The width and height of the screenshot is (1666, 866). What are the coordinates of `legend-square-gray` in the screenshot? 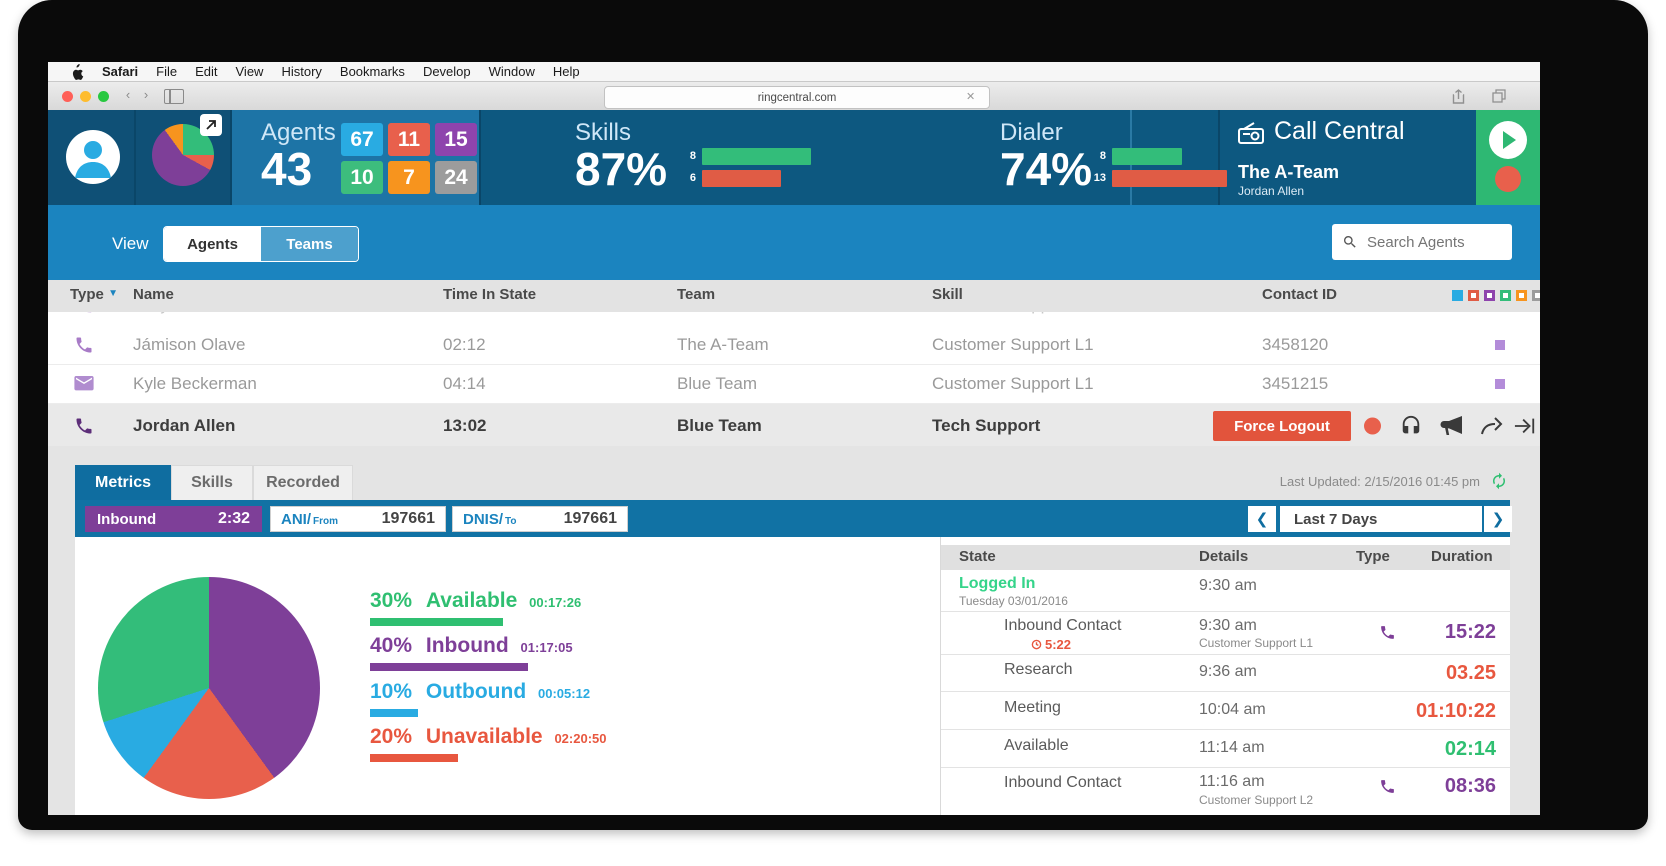 It's located at (1536, 295).